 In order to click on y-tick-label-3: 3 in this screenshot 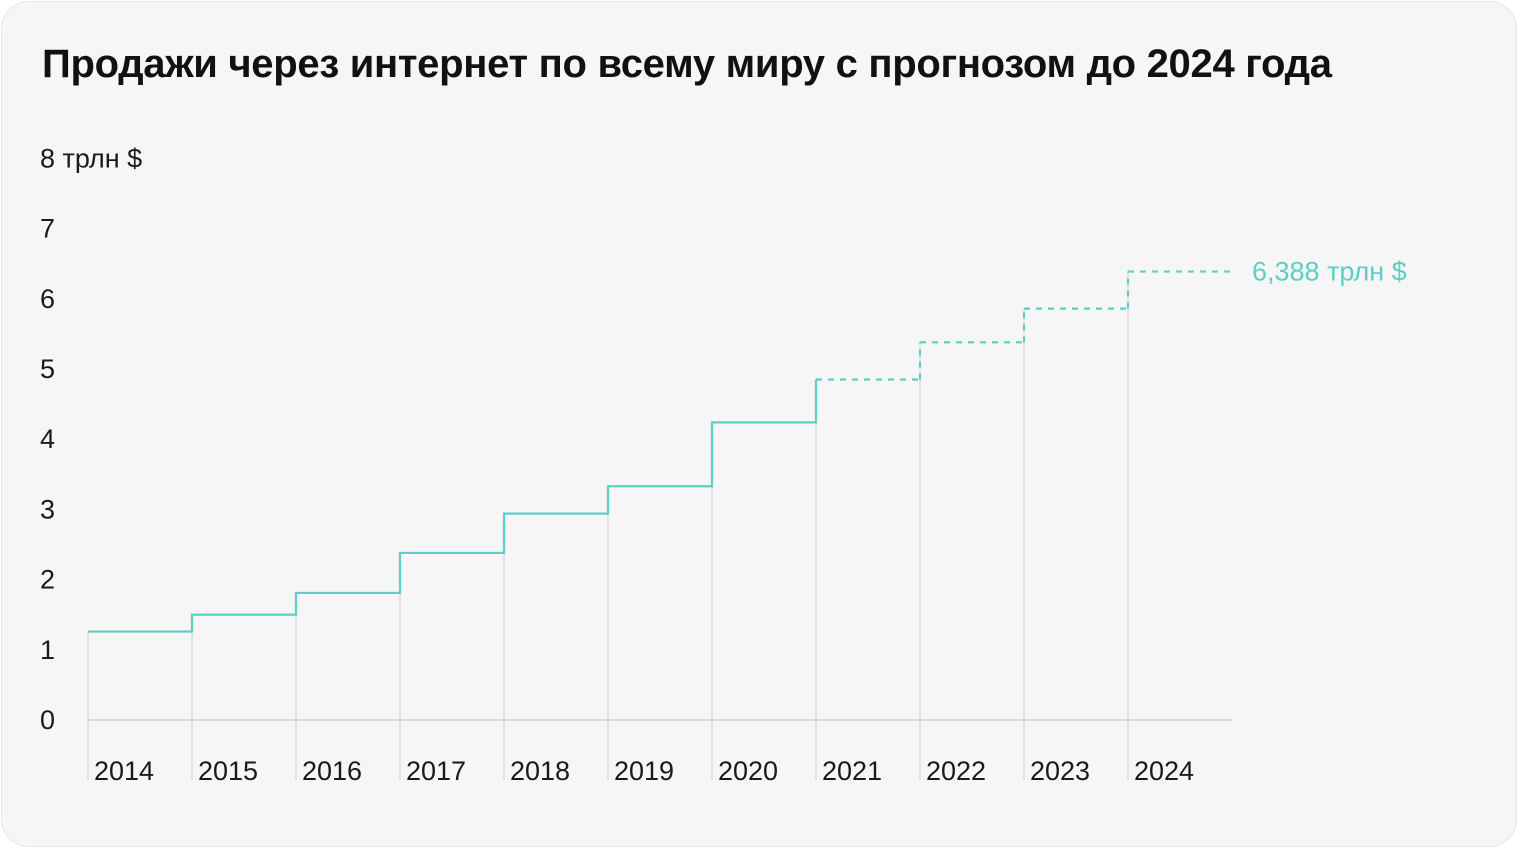, I will do `click(47, 509)`.